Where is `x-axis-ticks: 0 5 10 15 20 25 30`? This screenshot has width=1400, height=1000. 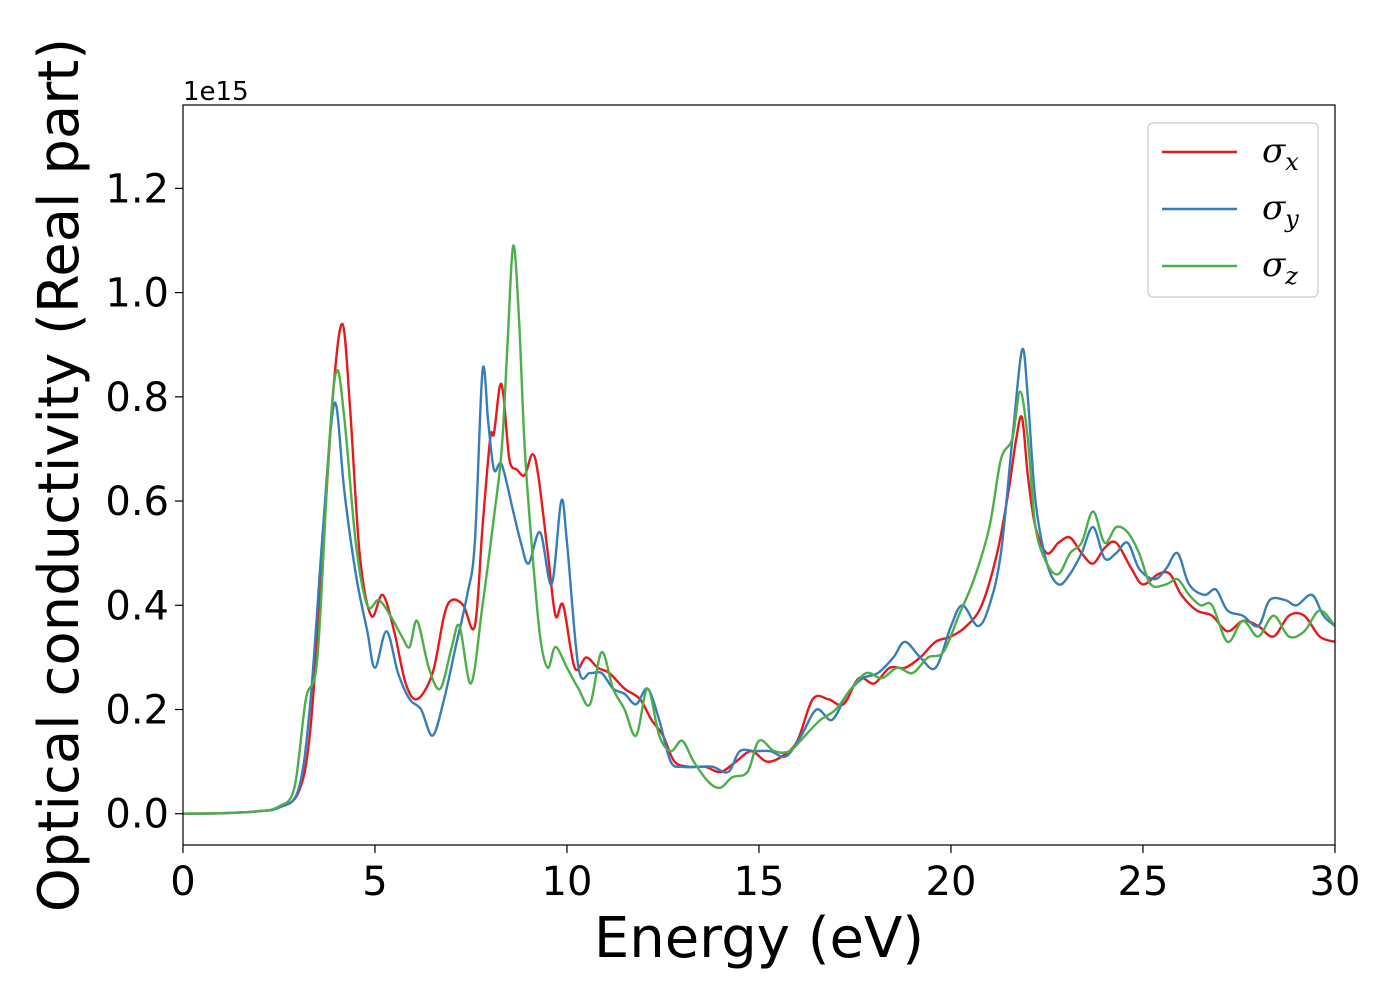 x-axis-ticks: 0 5 10 15 20 25 30 is located at coordinates (765, 875).